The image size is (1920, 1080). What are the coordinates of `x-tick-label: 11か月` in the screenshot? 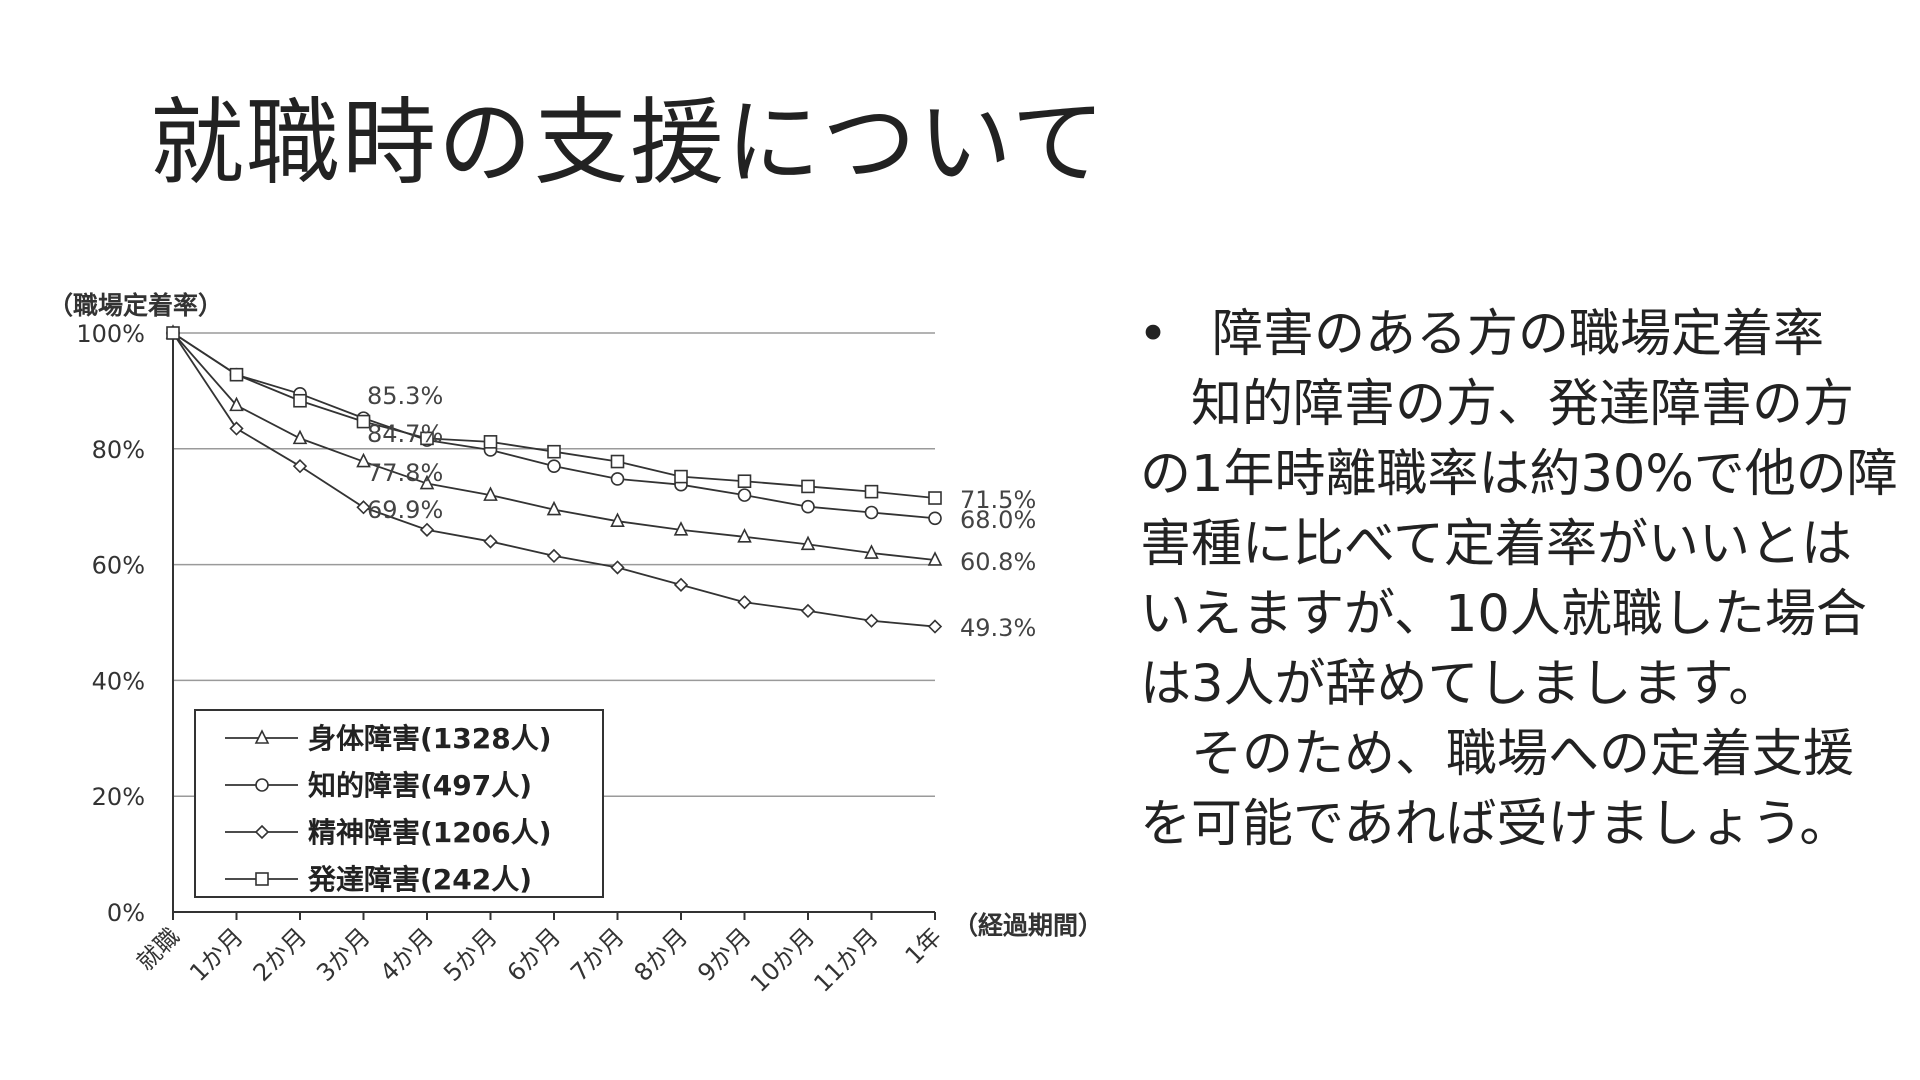 It's located at (845, 959).